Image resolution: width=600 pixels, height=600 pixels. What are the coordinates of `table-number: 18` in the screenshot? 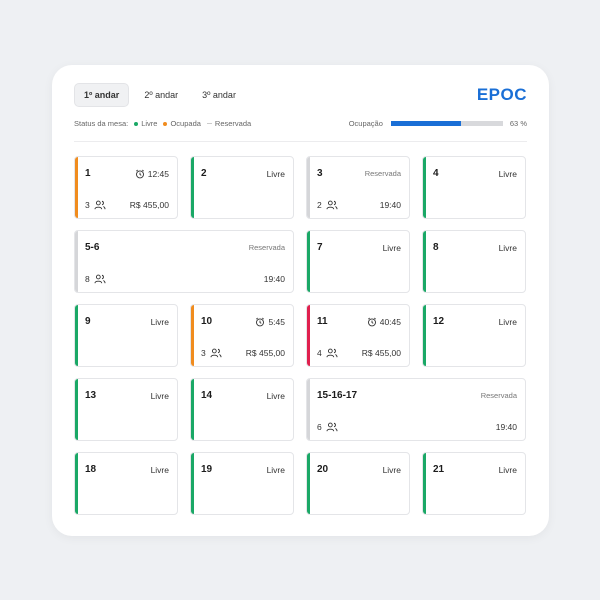 It's located at (91, 469).